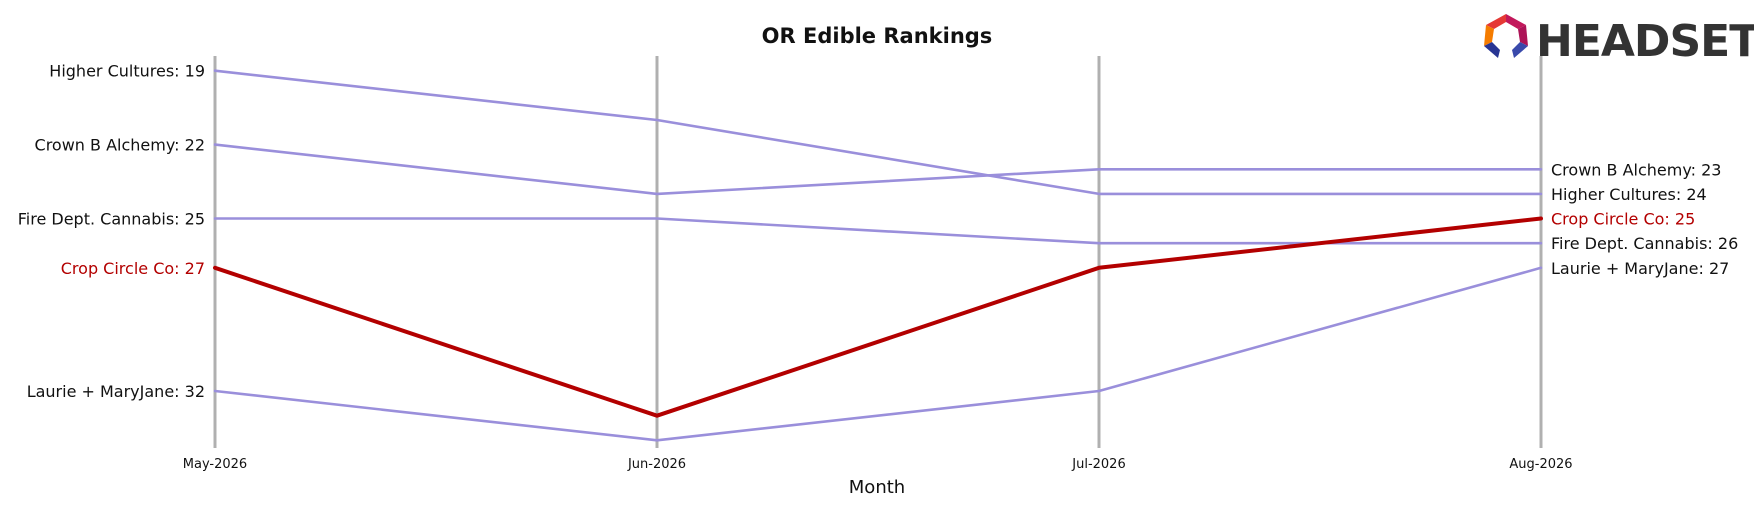 The image size is (1754, 506). What do you see at coordinates (878, 464) in the screenshot?
I see `x-tick-labels: May-2026 Jun-2026 Jul-2026 Aug-2026` at bounding box center [878, 464].